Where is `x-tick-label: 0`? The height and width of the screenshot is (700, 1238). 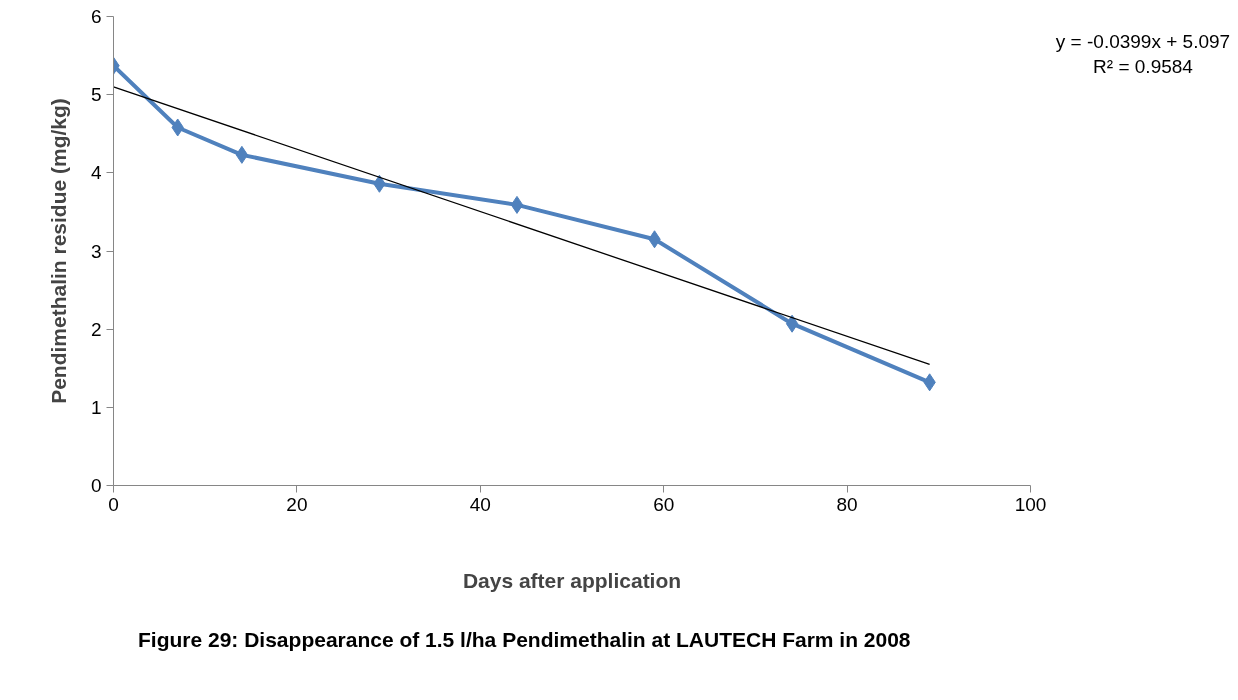
x-tick-label: 0 is located at coordinates (113, 504).